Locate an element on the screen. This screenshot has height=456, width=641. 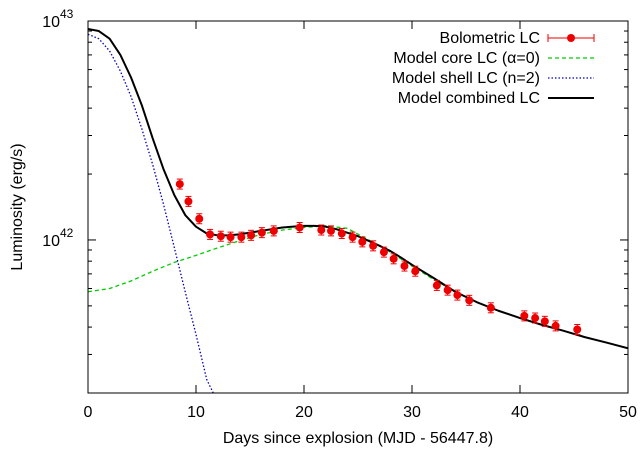
y-axis-title: Luminosity (erg/s) is located at coordinates (17, 206).